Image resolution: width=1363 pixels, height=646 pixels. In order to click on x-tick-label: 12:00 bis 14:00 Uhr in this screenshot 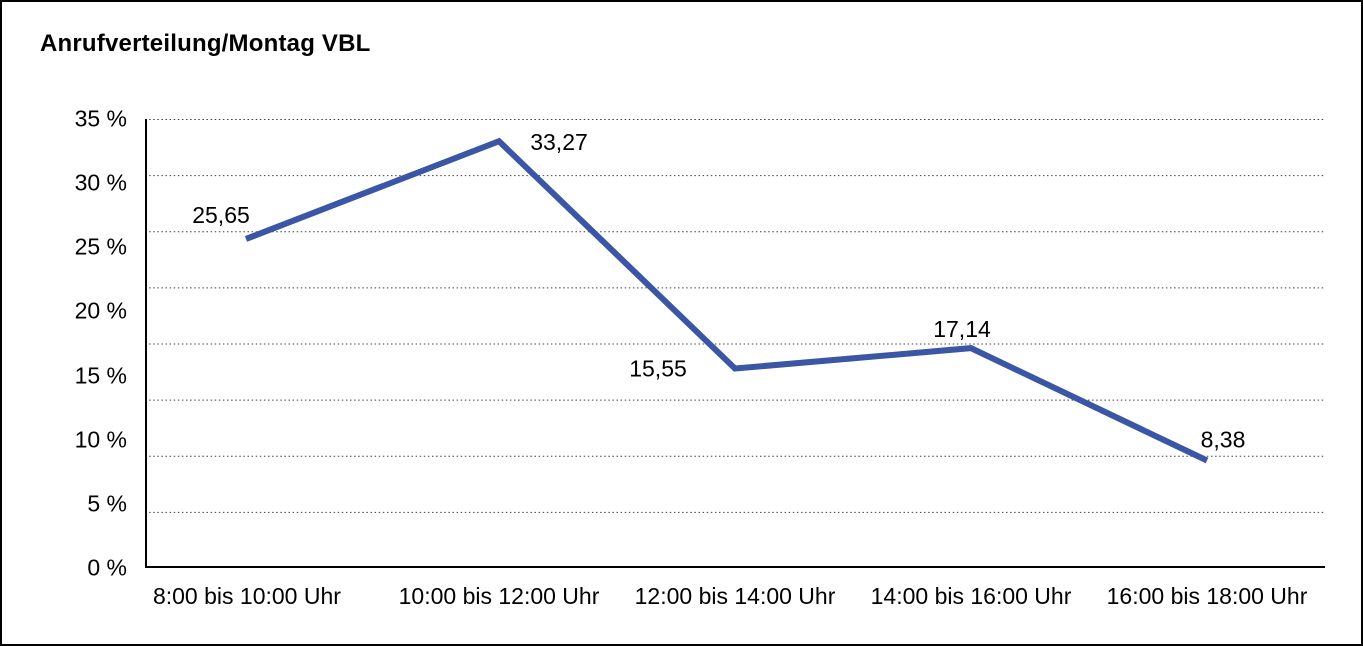, I will do `click(735, 596)`.